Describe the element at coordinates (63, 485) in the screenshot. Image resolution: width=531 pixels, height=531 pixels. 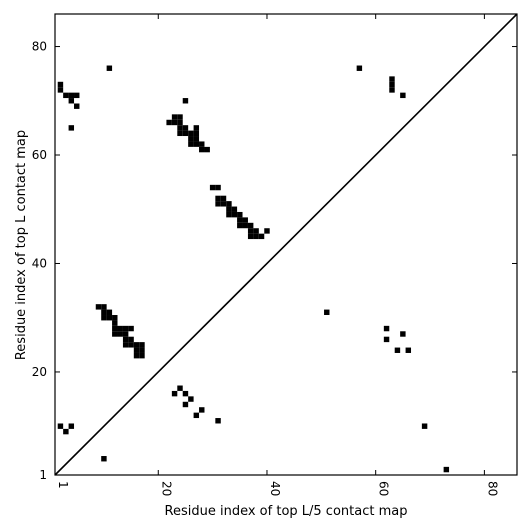
I see `x-tick-label: 1` at that location.